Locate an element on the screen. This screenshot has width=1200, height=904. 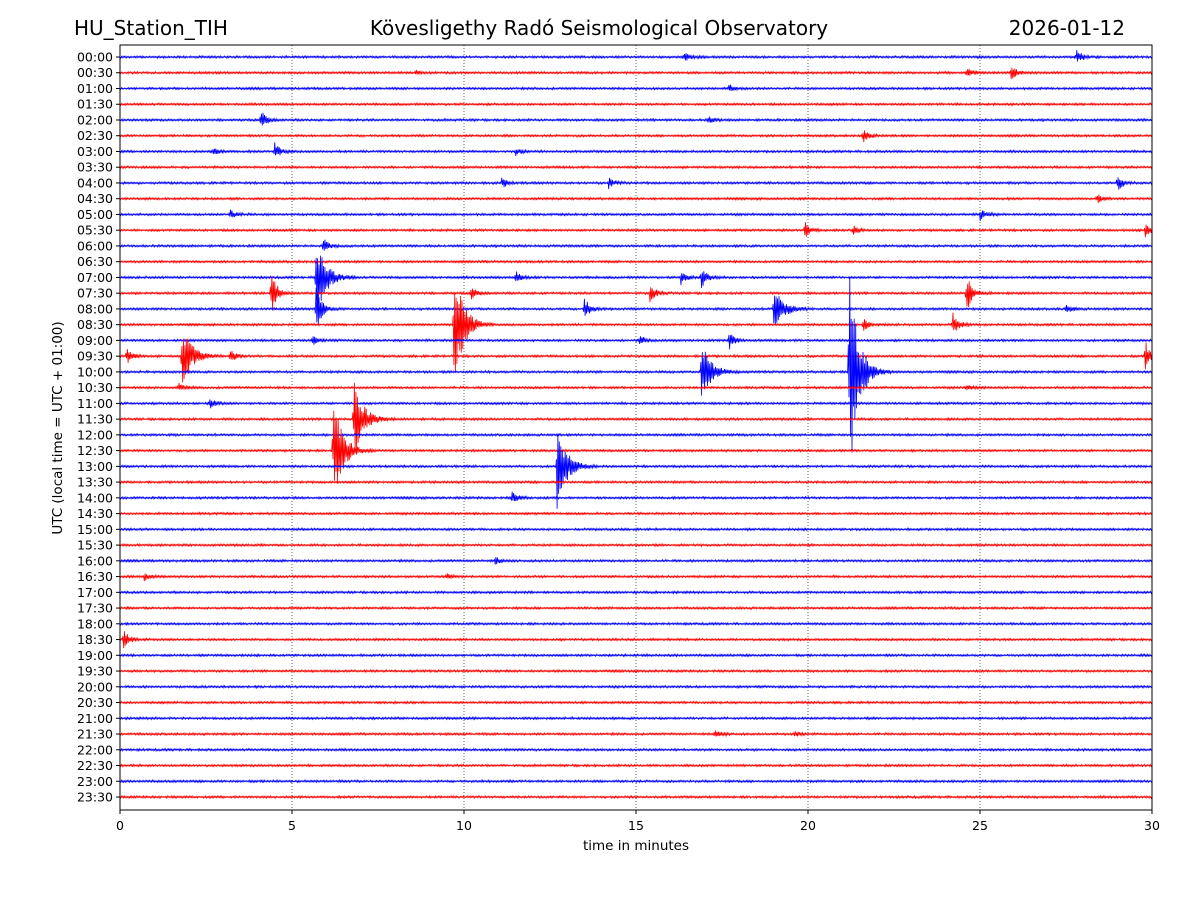
y-tick-label: 18:00 is located at coordinates (95, 623).